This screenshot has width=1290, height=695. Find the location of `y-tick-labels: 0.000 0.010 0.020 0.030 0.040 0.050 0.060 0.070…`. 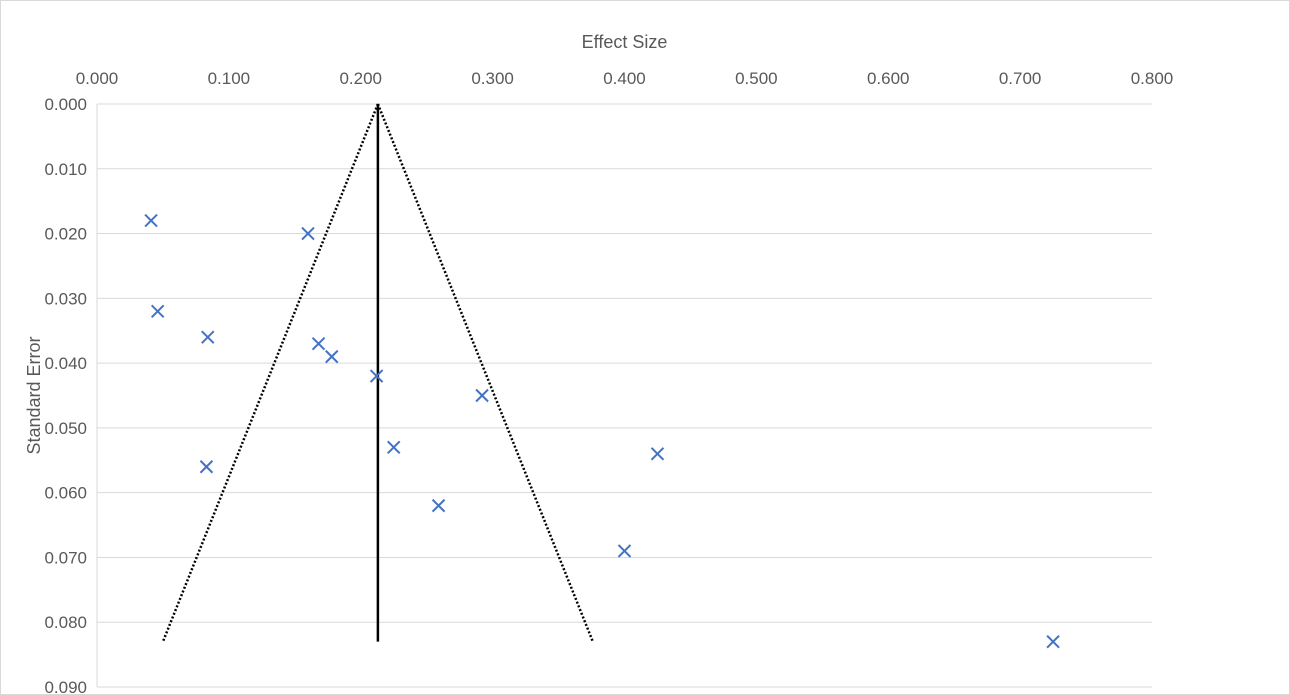

y-tick-labels: 0.000 0.010 0.020 0.030 0.040 0.050 0.060 0.070… is located at coordinates (65, 395).